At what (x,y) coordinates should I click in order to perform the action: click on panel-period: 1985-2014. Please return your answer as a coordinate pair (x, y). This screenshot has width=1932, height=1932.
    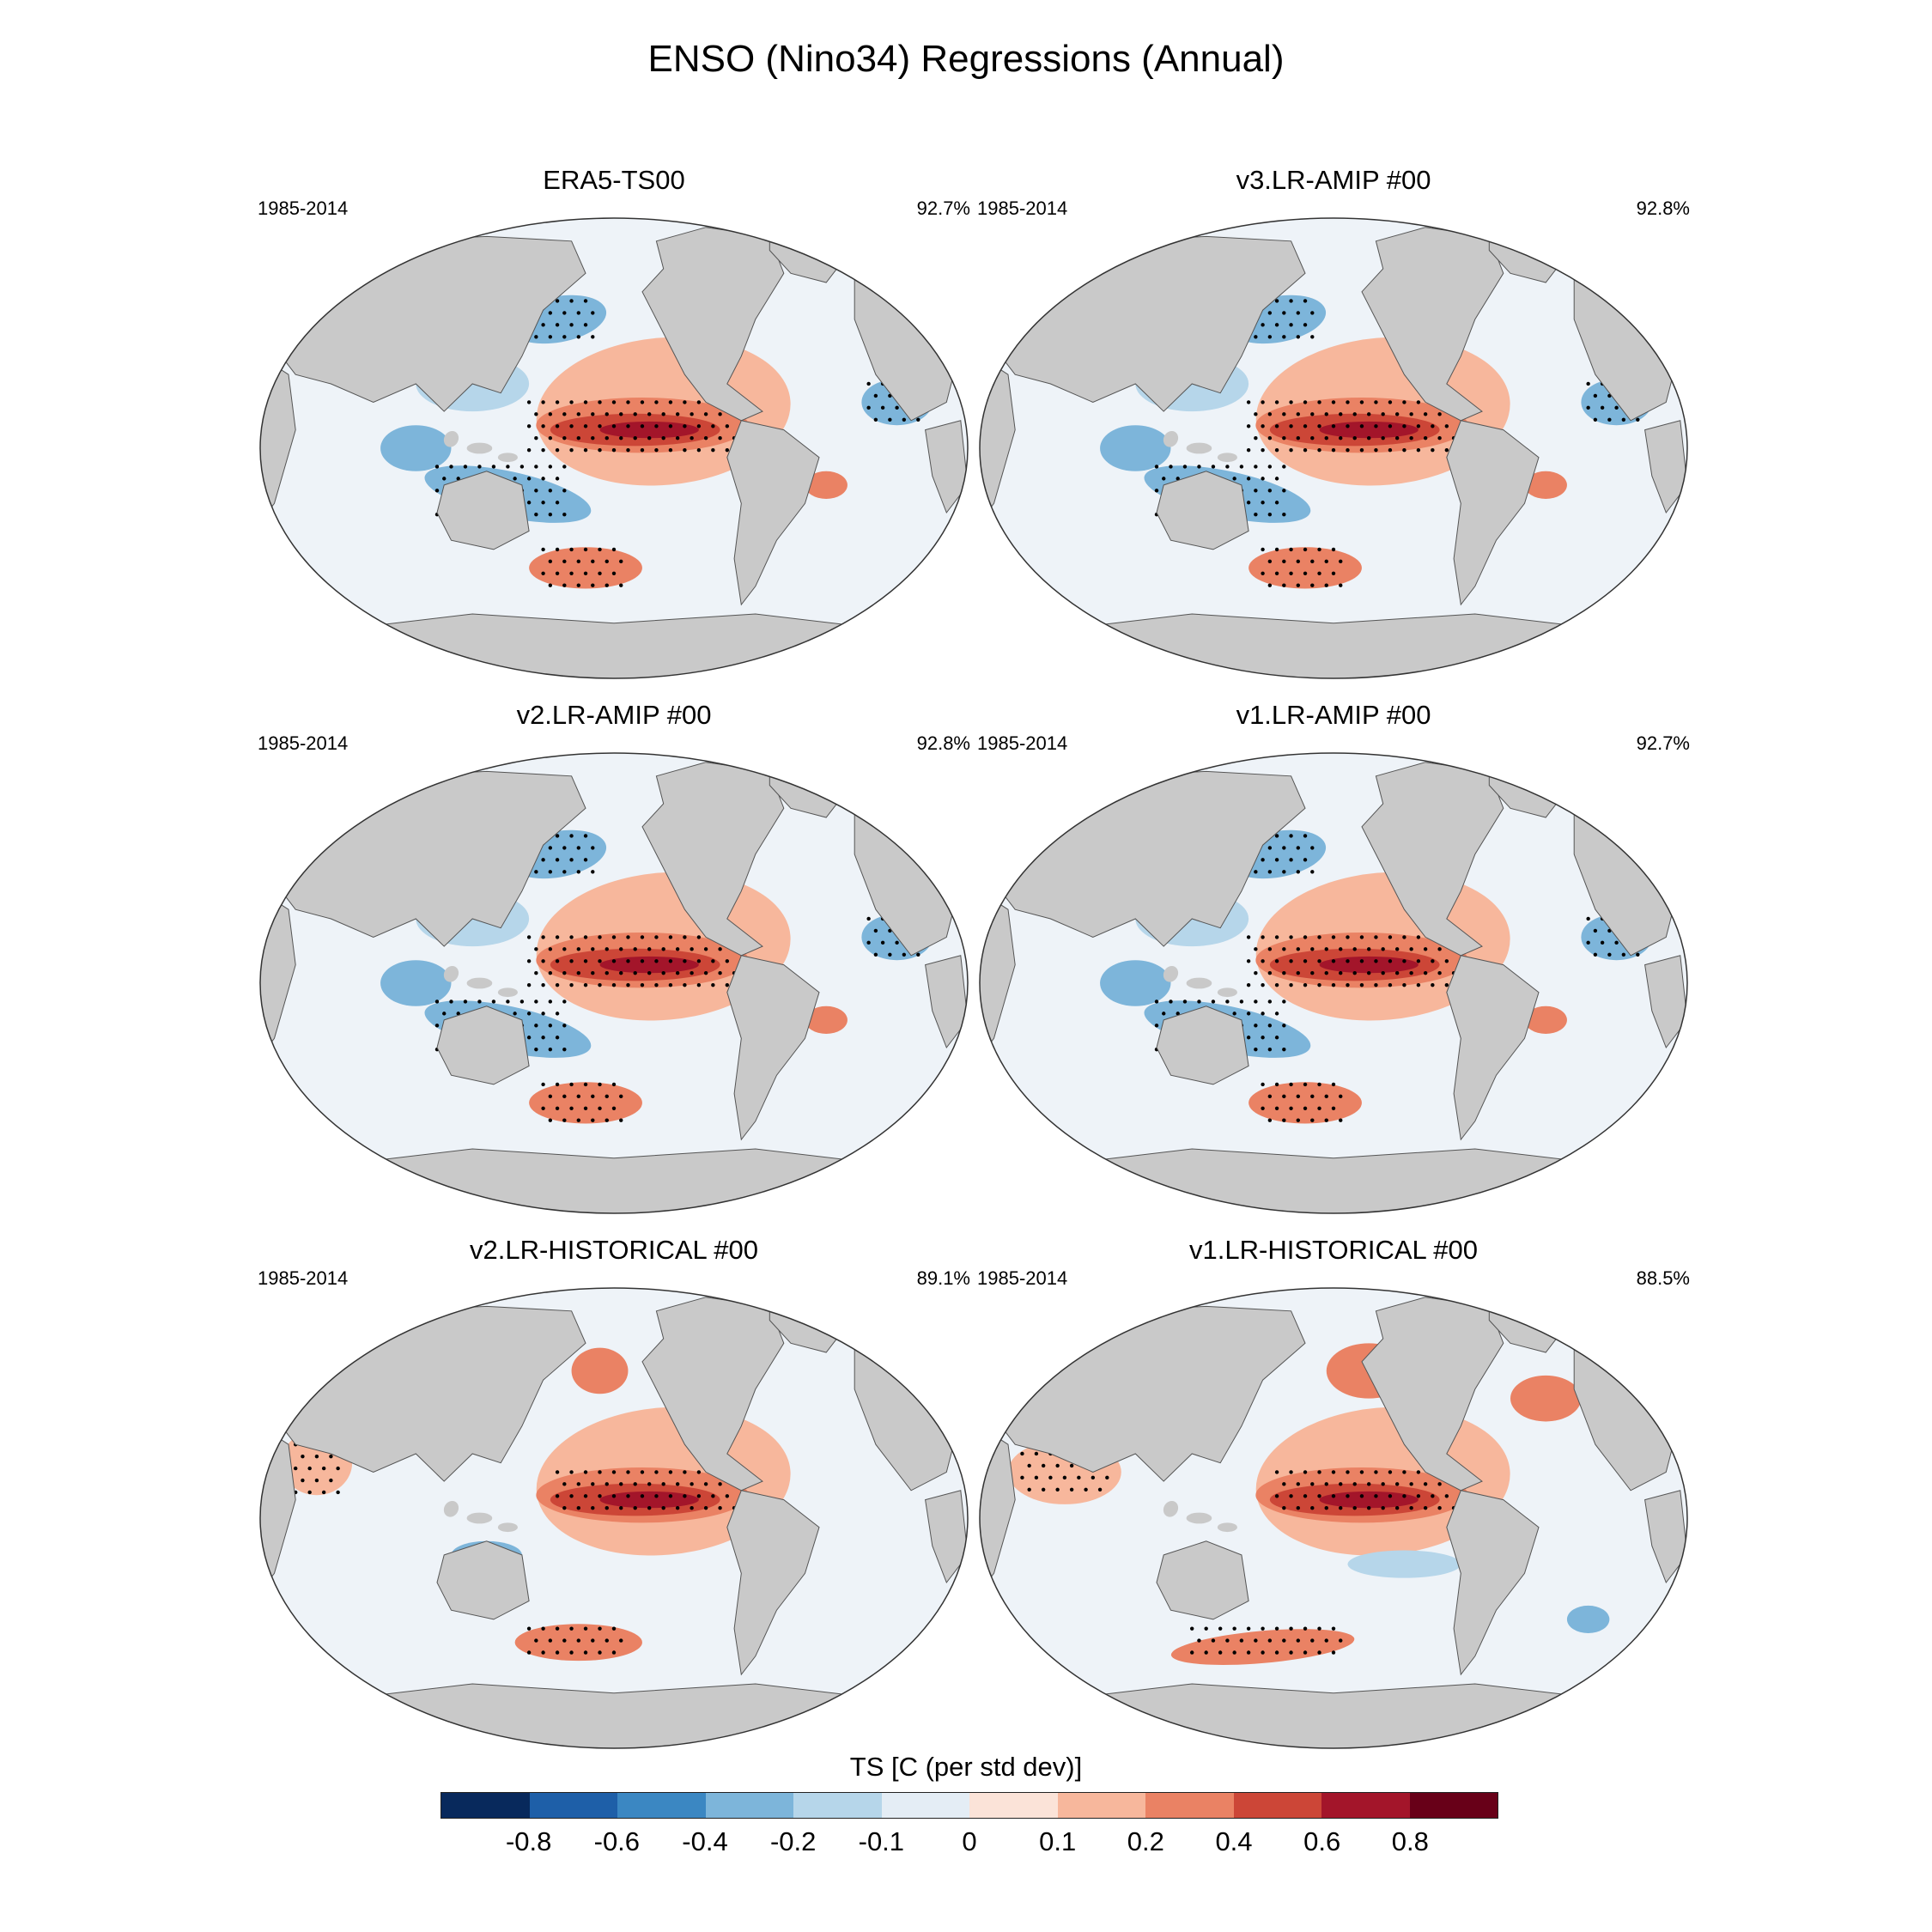
    Looking at the image, I should click on (1023, 1278).